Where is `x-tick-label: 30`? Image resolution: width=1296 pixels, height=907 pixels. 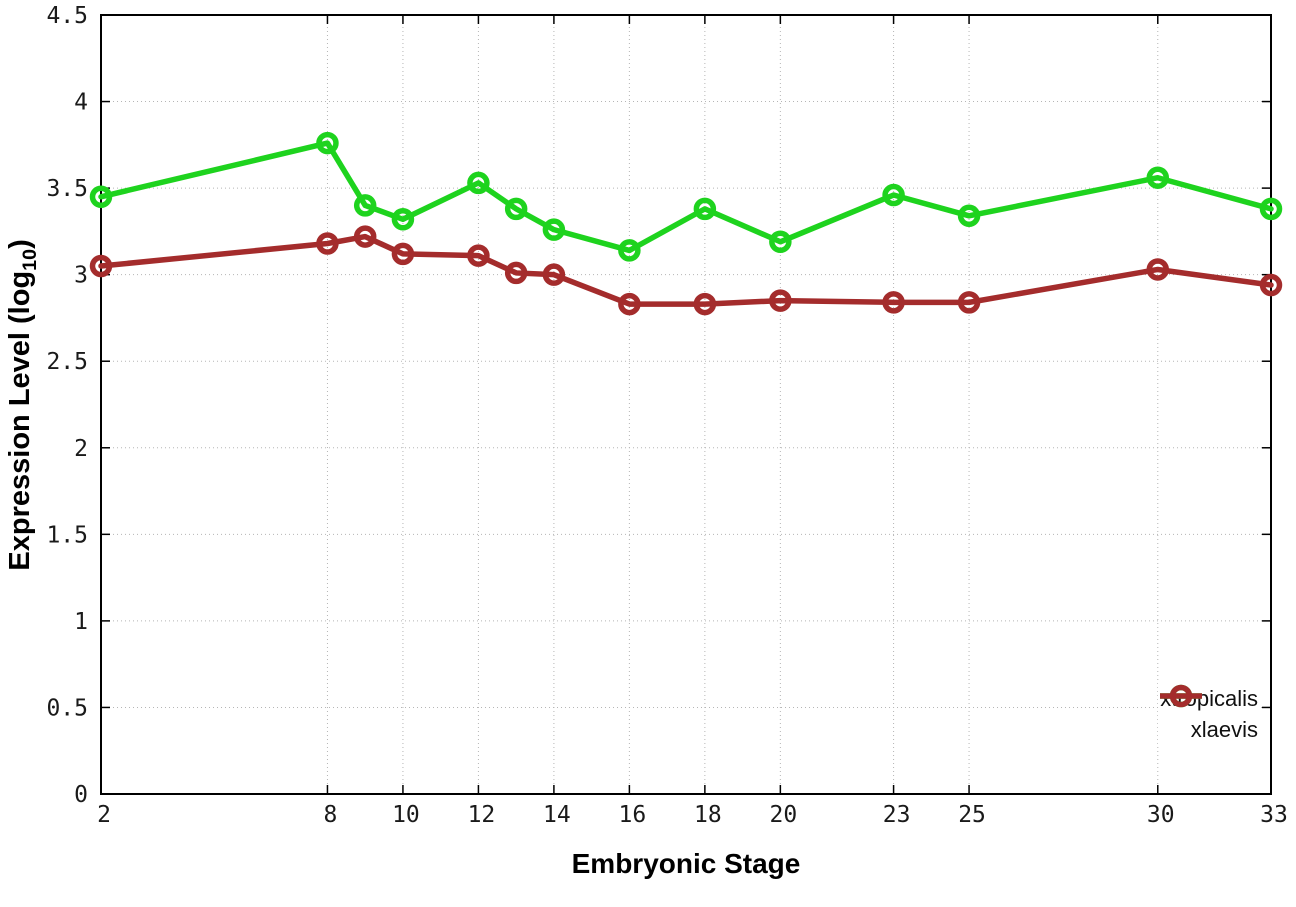
x-tick-label: 30 is located at coordinates (1161, 815).